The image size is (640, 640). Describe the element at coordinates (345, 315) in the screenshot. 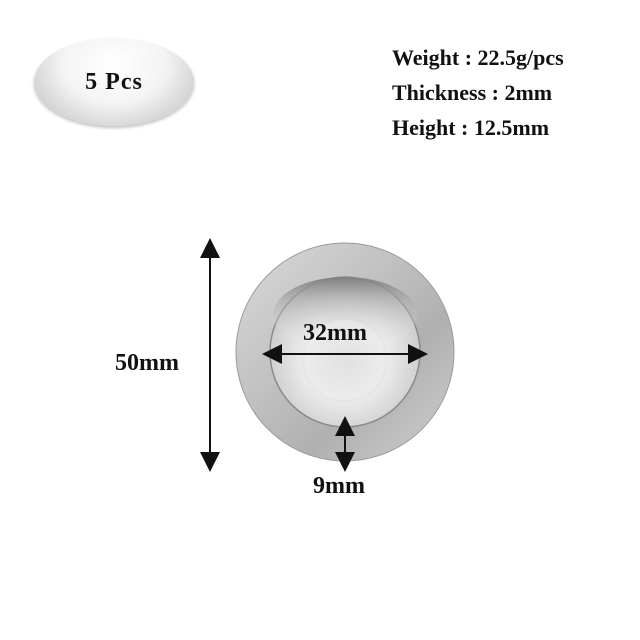

I see `cup-shadow` at that location.